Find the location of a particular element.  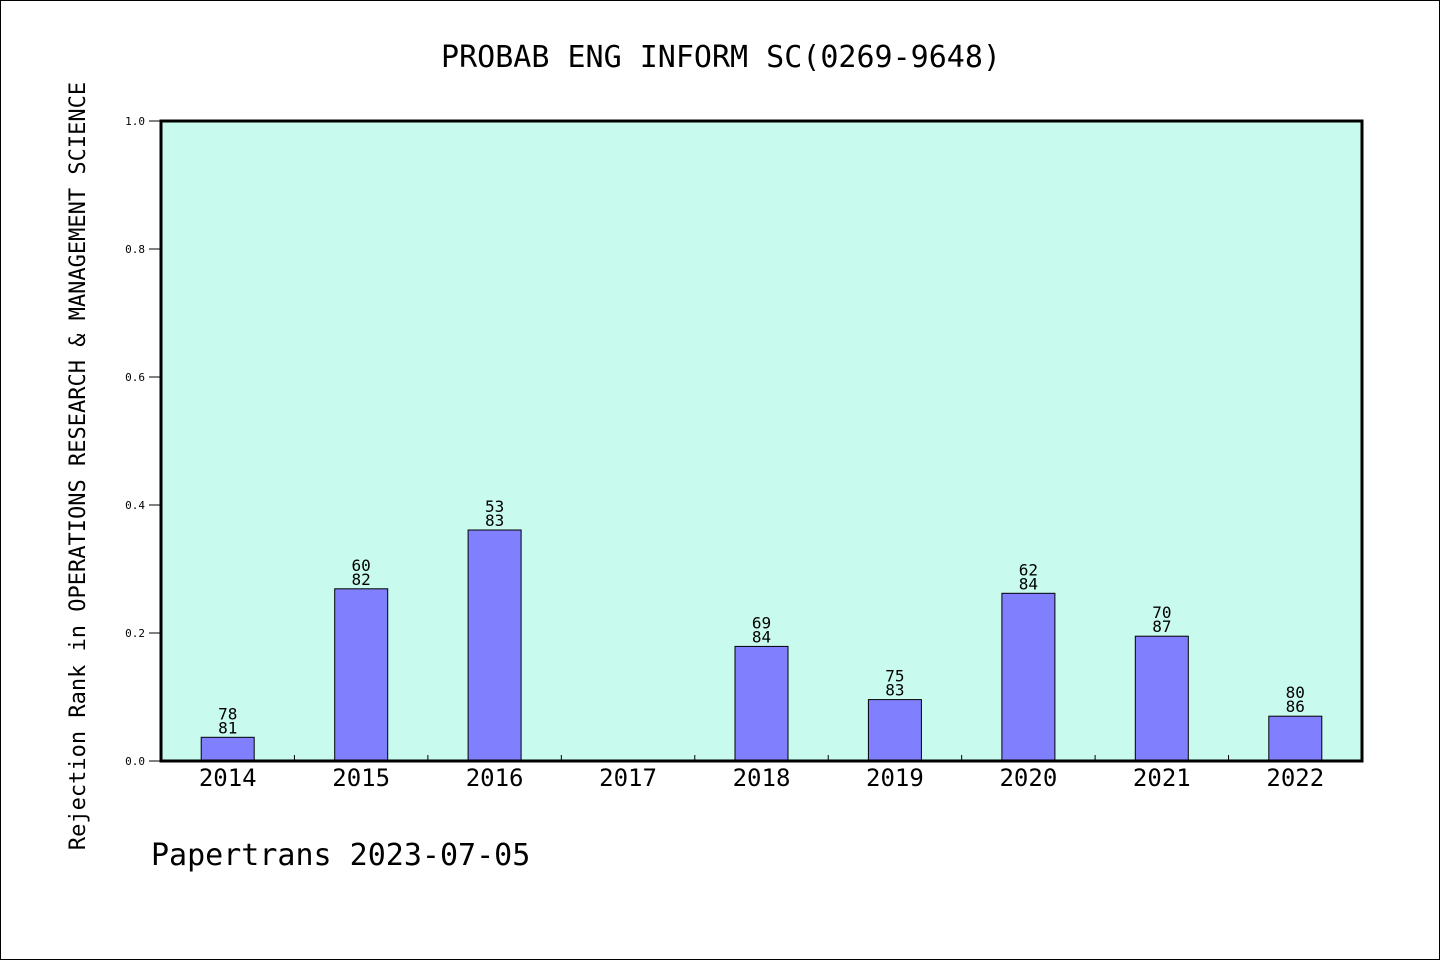

x-tick-label-2014: 2014 is located at coordinates (228, 778).